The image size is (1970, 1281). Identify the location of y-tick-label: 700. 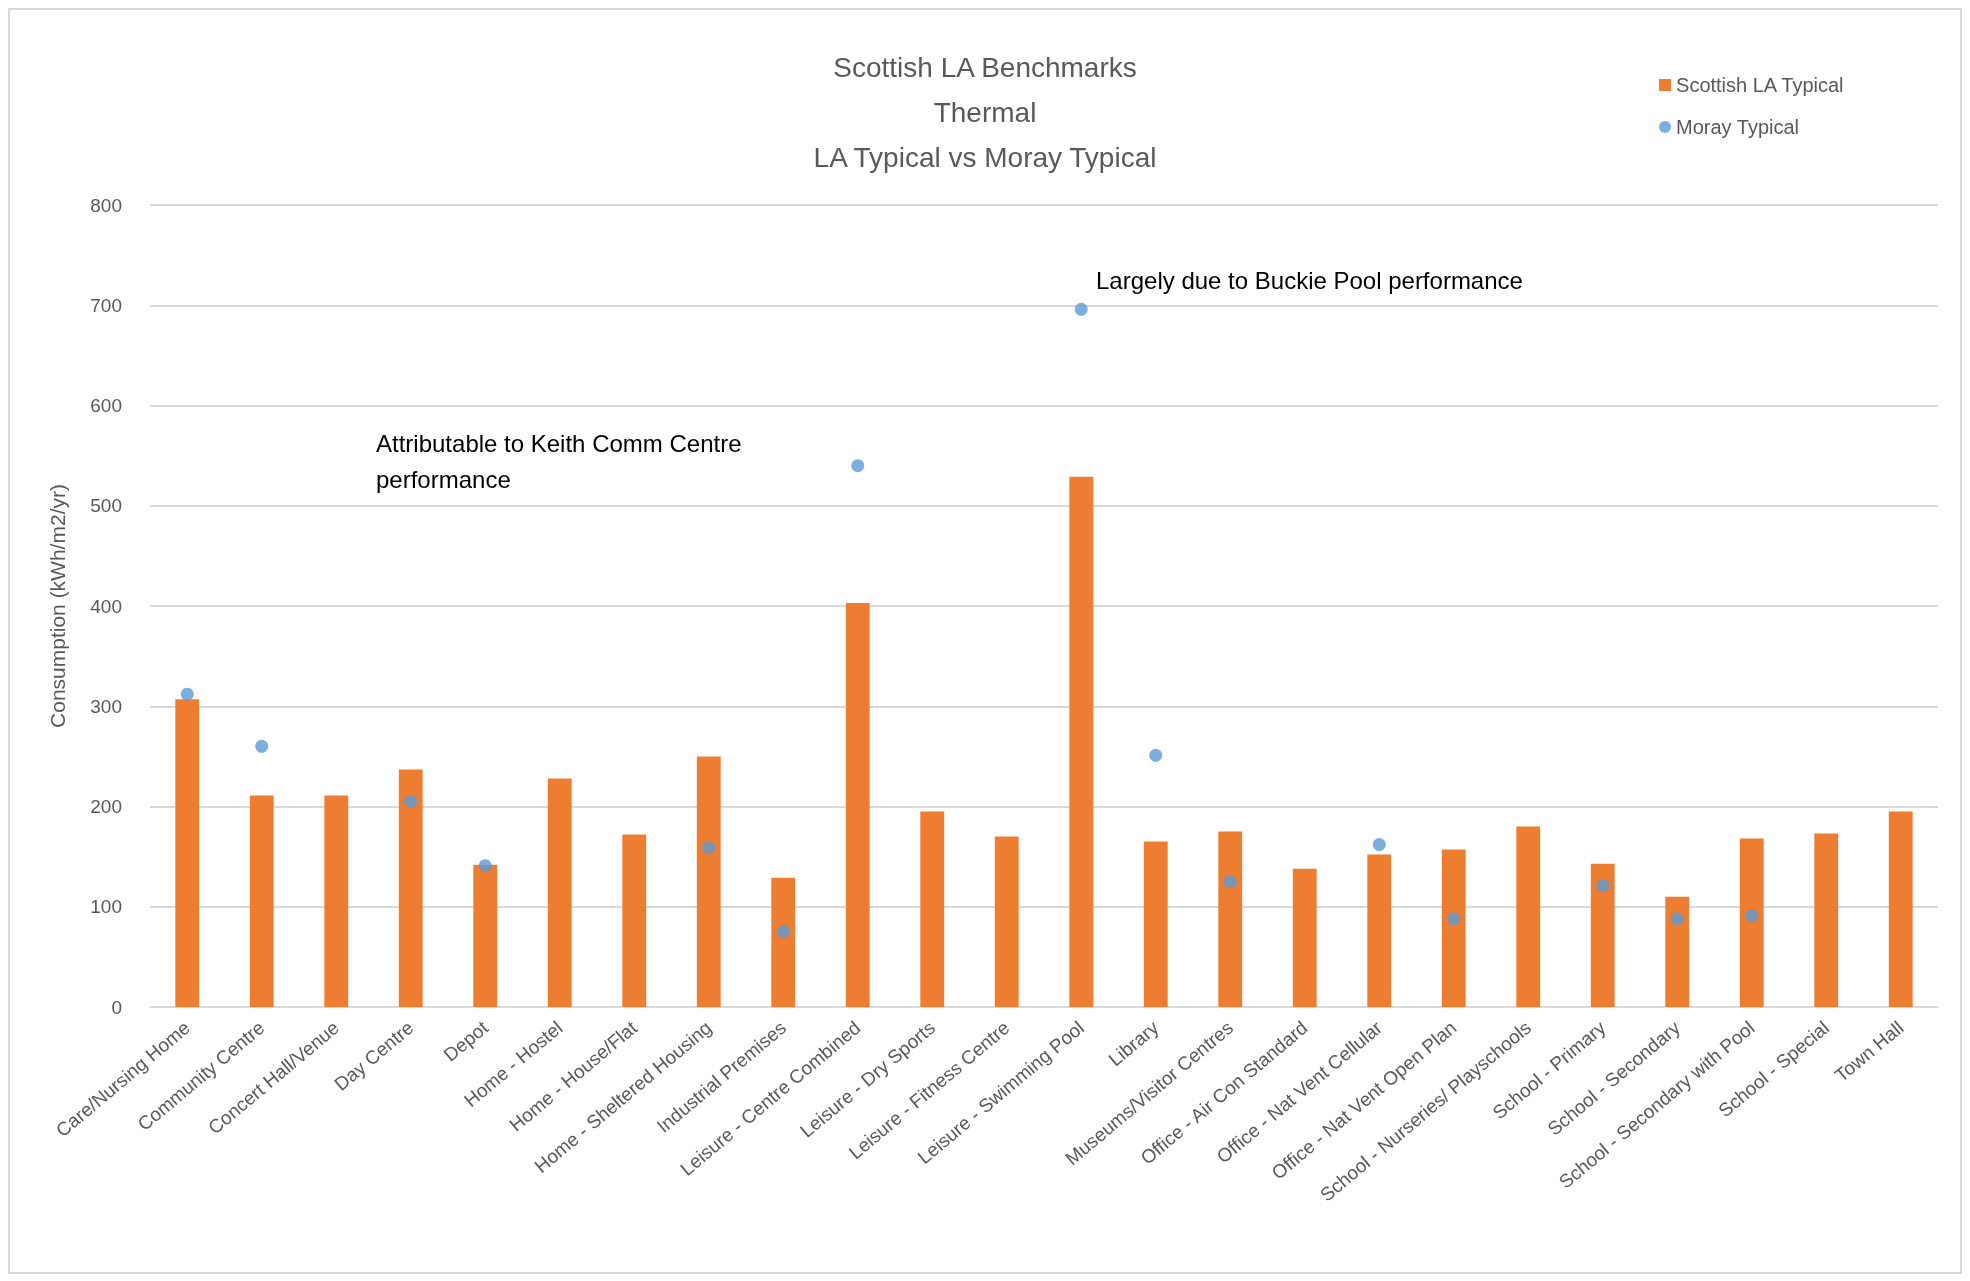
(106, 305).